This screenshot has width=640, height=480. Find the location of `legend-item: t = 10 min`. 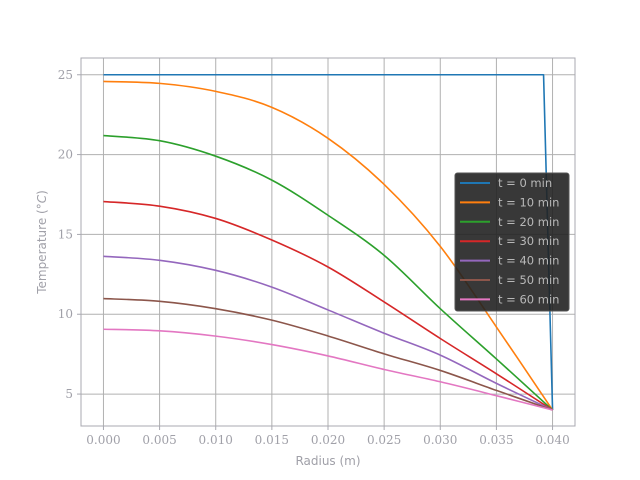

legend-item: t = 10 min is located at coordinates (509, 202).